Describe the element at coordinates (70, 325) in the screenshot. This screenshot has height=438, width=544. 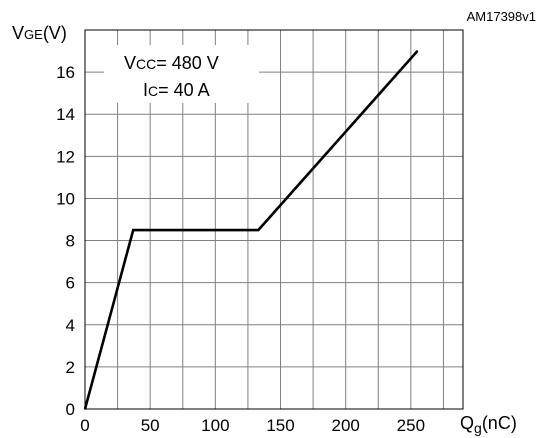
I see `y-tick-label: 4` at that location.